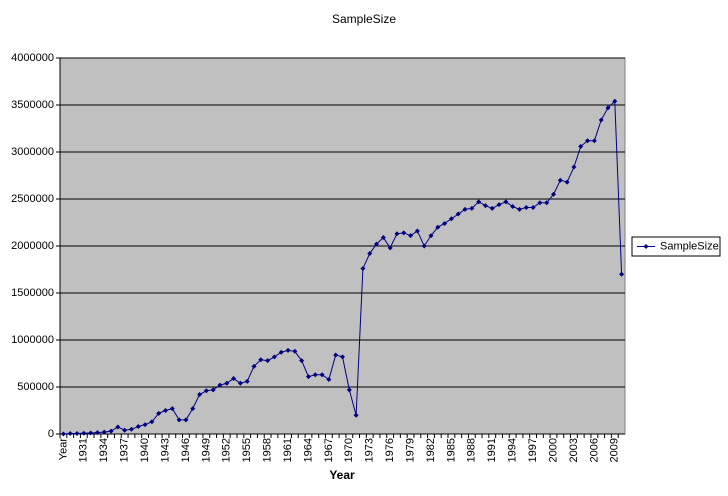 The height and width of the screenshot is (496, 728). I want to click on legend-box, so click(676, 246).